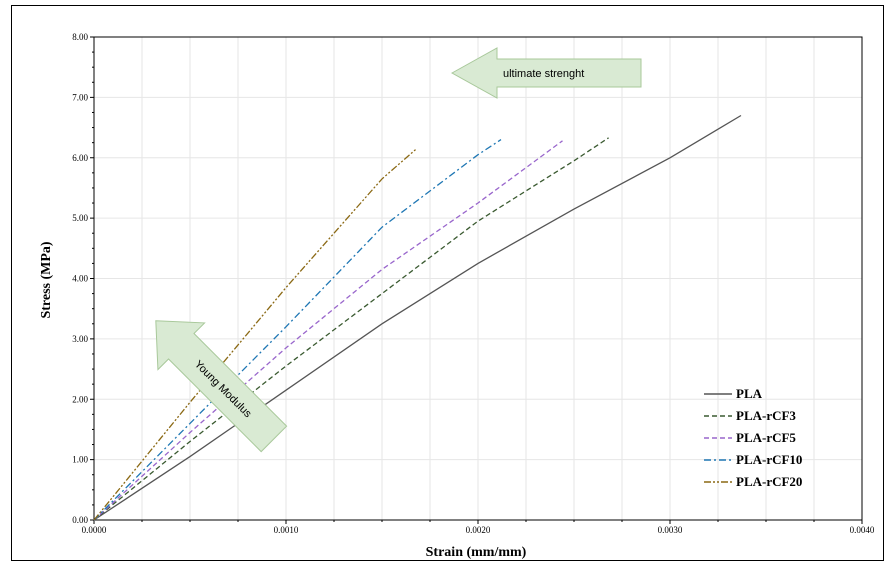 The height and width of the screenshot is (565, 889). Describe the element at coordinates (670, 530) in the screenshot. I see `x-tick-label: 0.0030` at that location.